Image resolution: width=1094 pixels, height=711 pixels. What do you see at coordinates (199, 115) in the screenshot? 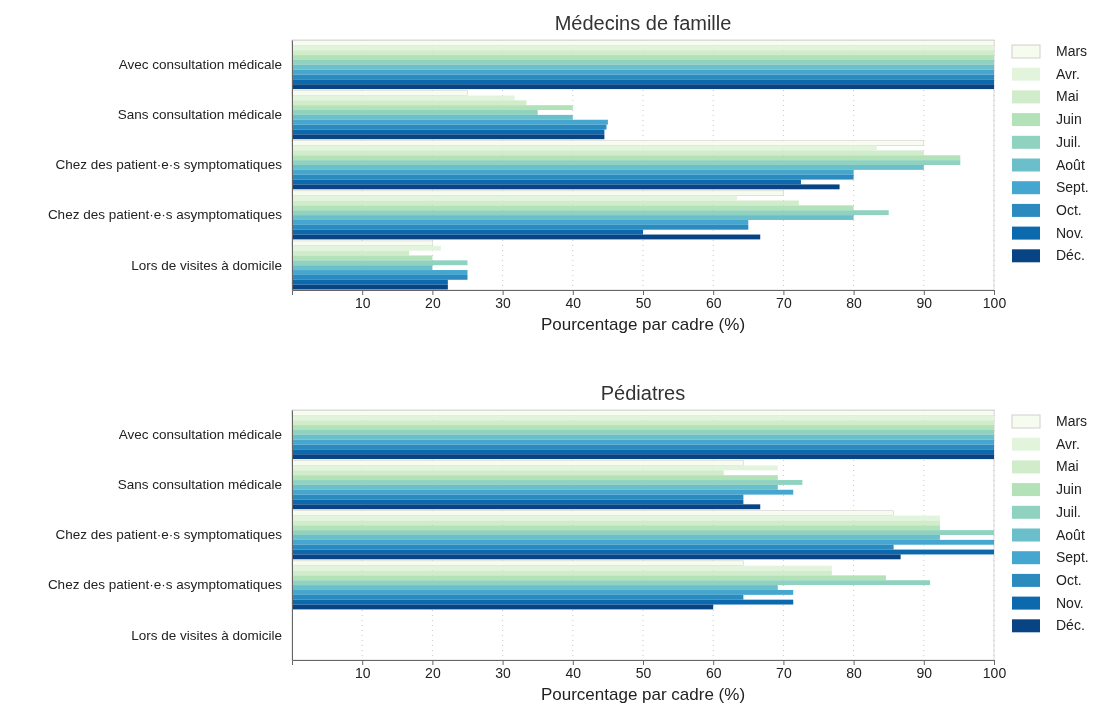
I see `y-tick-label: Sans consultation médicale` at bounding box center [199, 115].